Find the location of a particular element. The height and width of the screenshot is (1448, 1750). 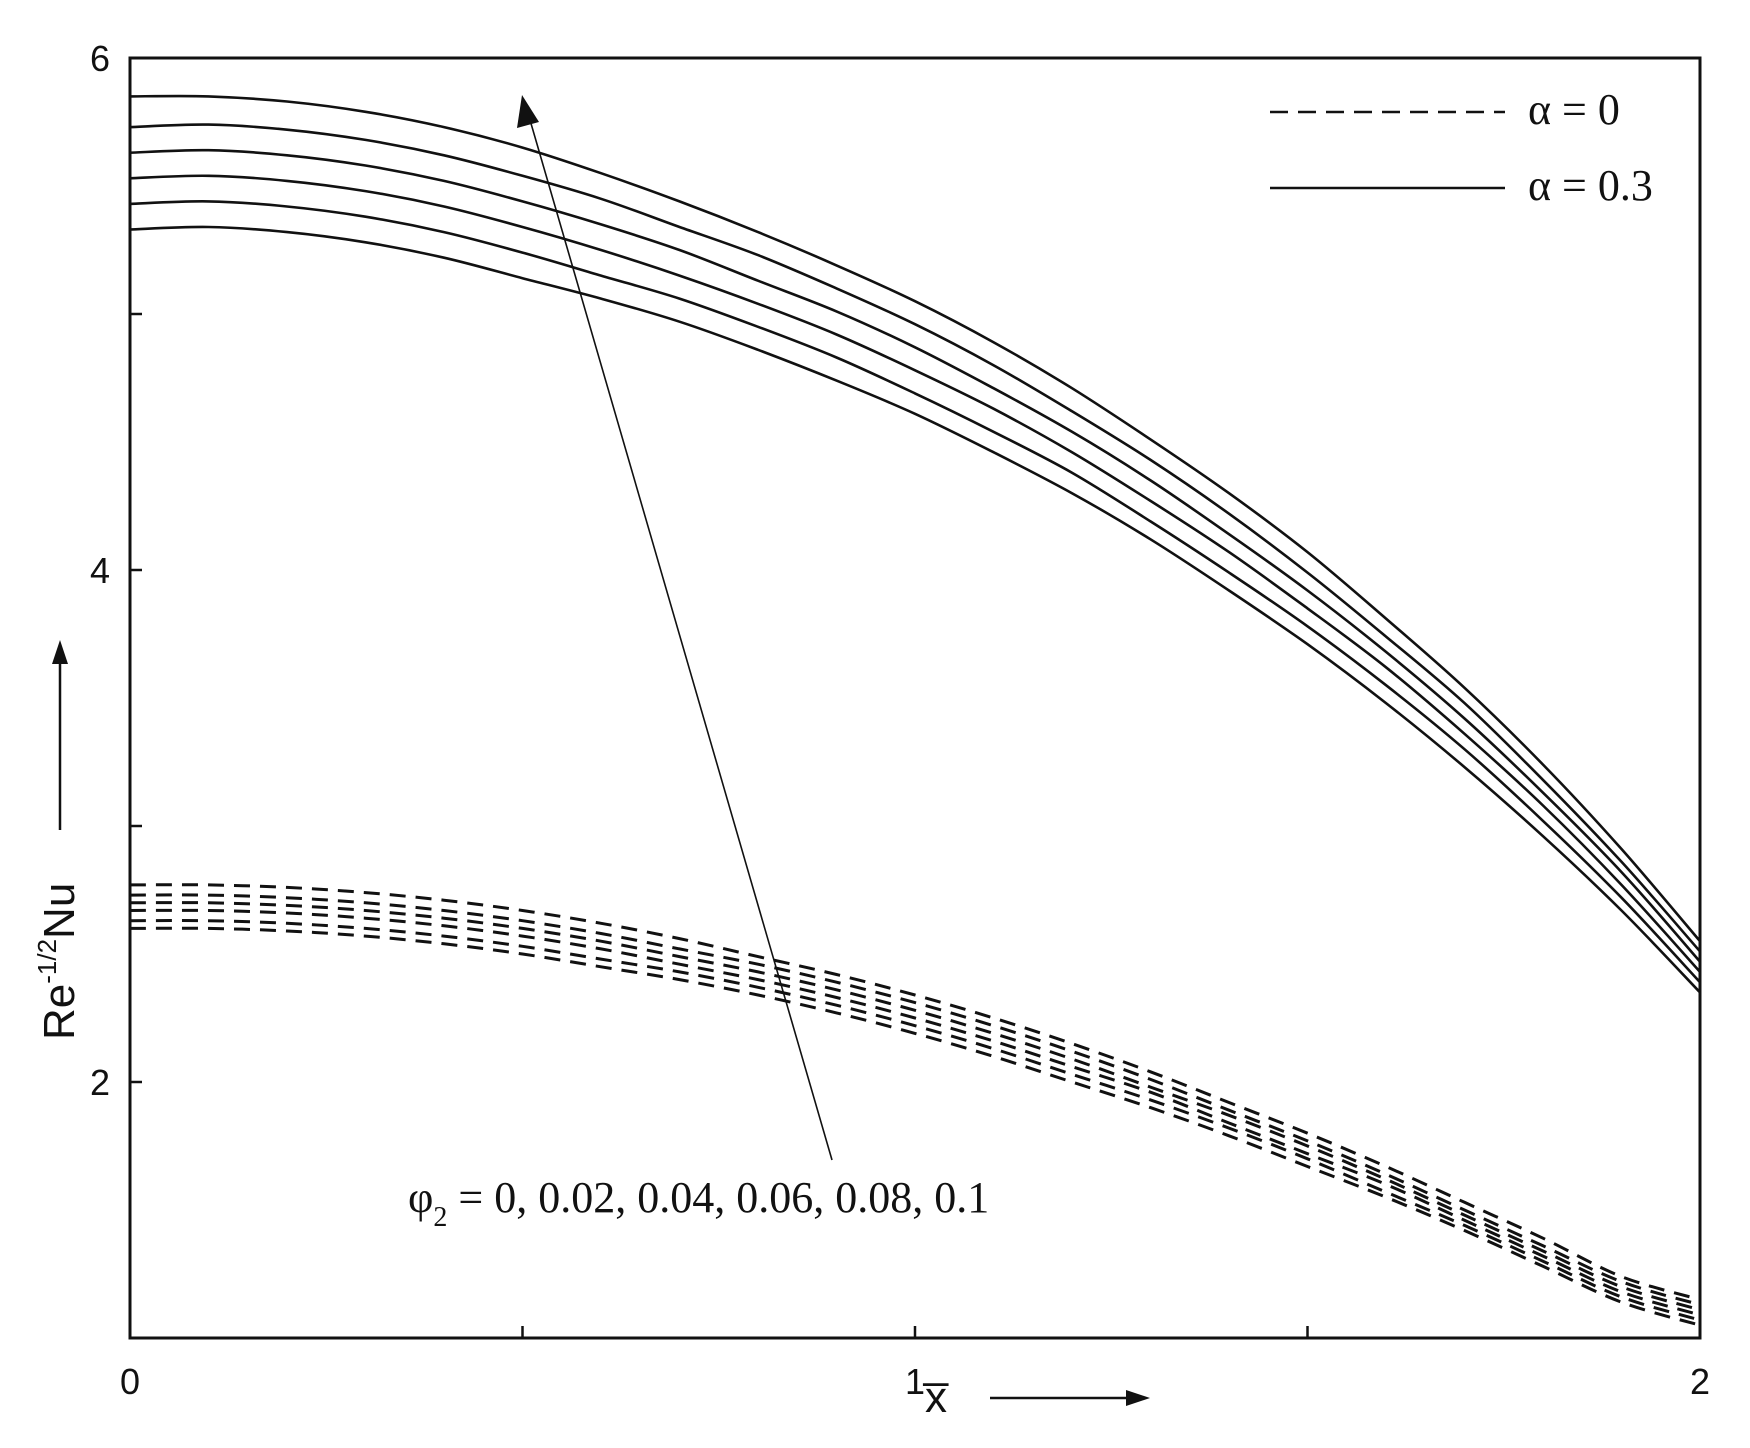

svg-text: Re-1/2Nu is located at coordinates (58, 961).